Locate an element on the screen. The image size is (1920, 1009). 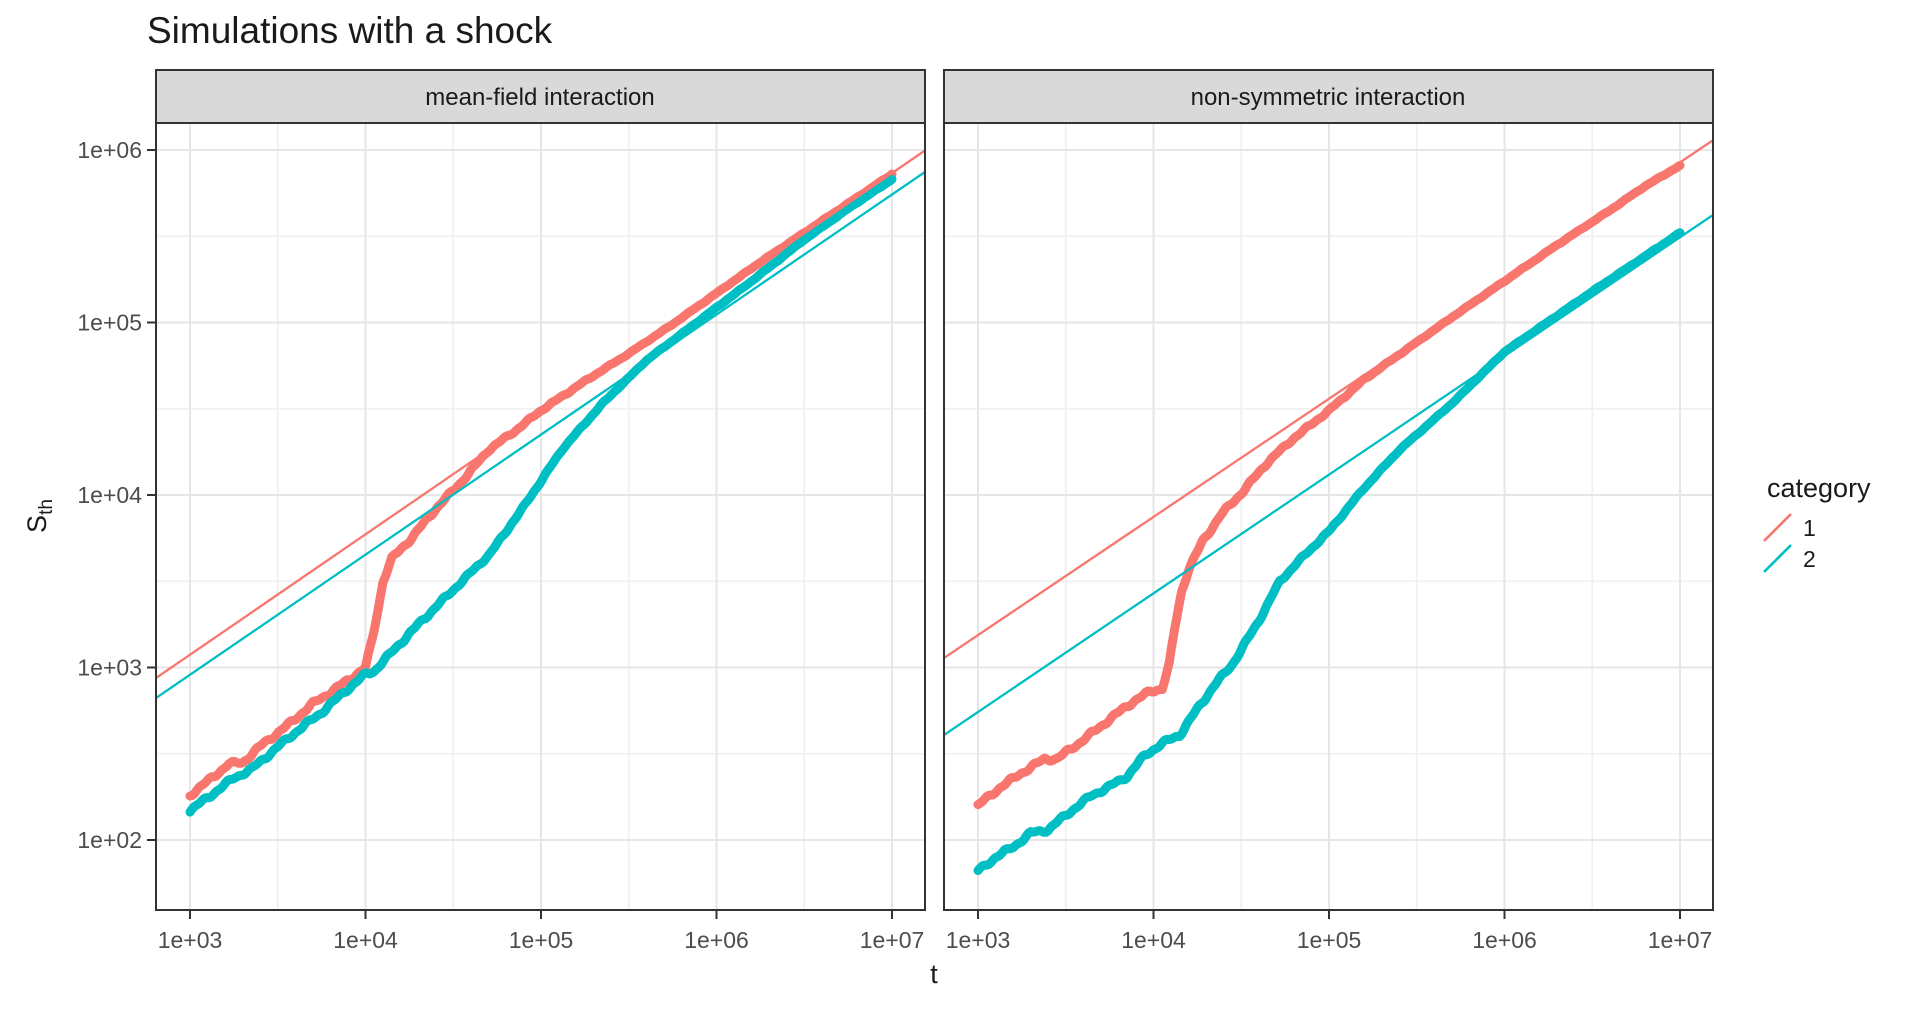
y-tick-label: 1e+04 is located at coordinates (109, 495).